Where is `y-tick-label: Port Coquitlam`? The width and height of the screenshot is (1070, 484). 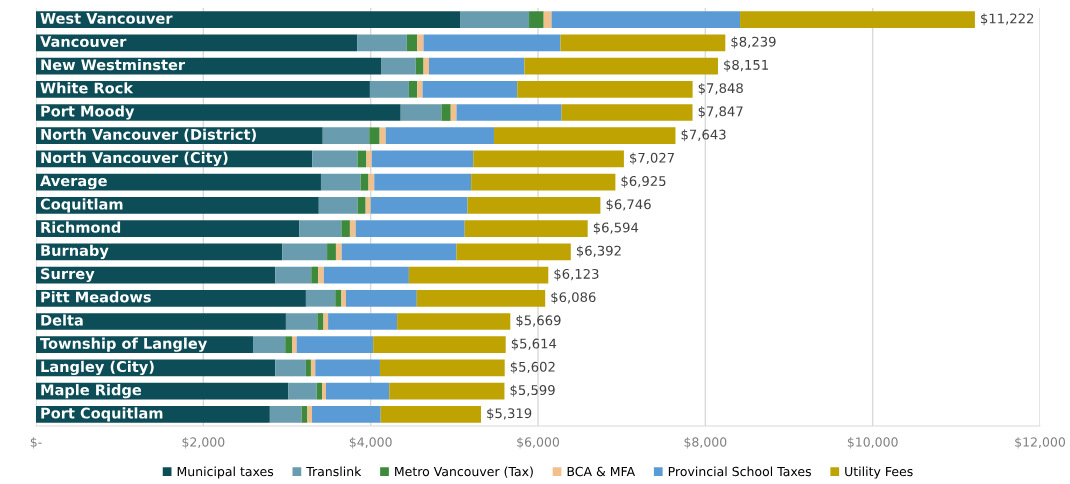
y-tick-label: Port Coquitlam is located at coordinates (102, 414).